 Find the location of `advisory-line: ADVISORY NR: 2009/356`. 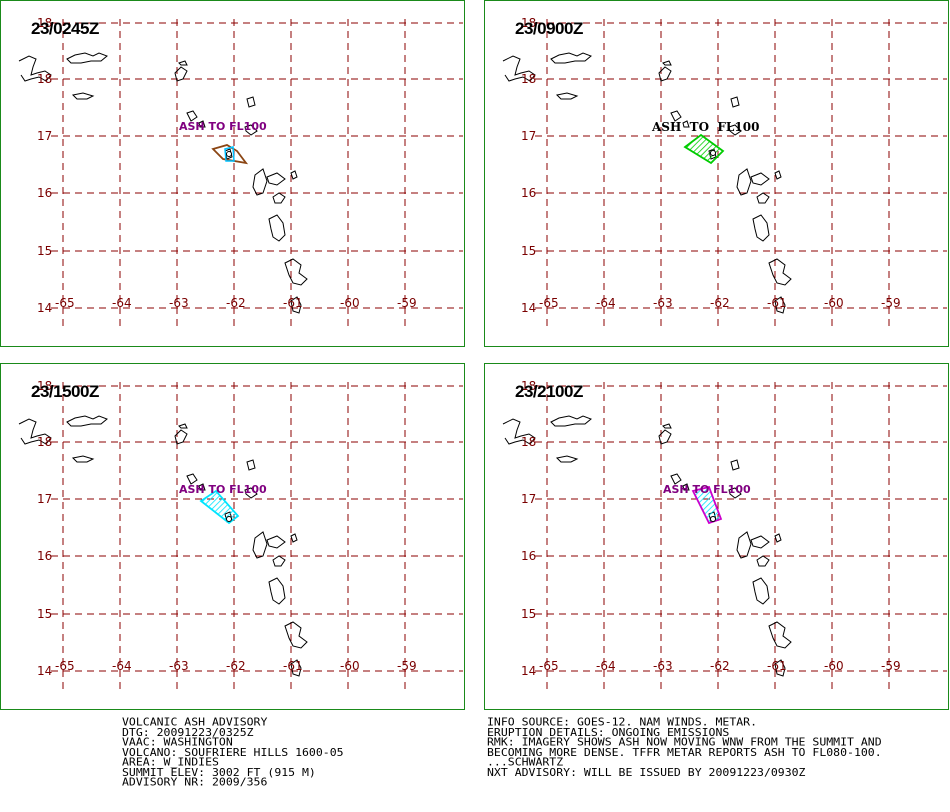

advisory-line: ADVISORY NR: 2009/356 is located at coordinates (195, 781).